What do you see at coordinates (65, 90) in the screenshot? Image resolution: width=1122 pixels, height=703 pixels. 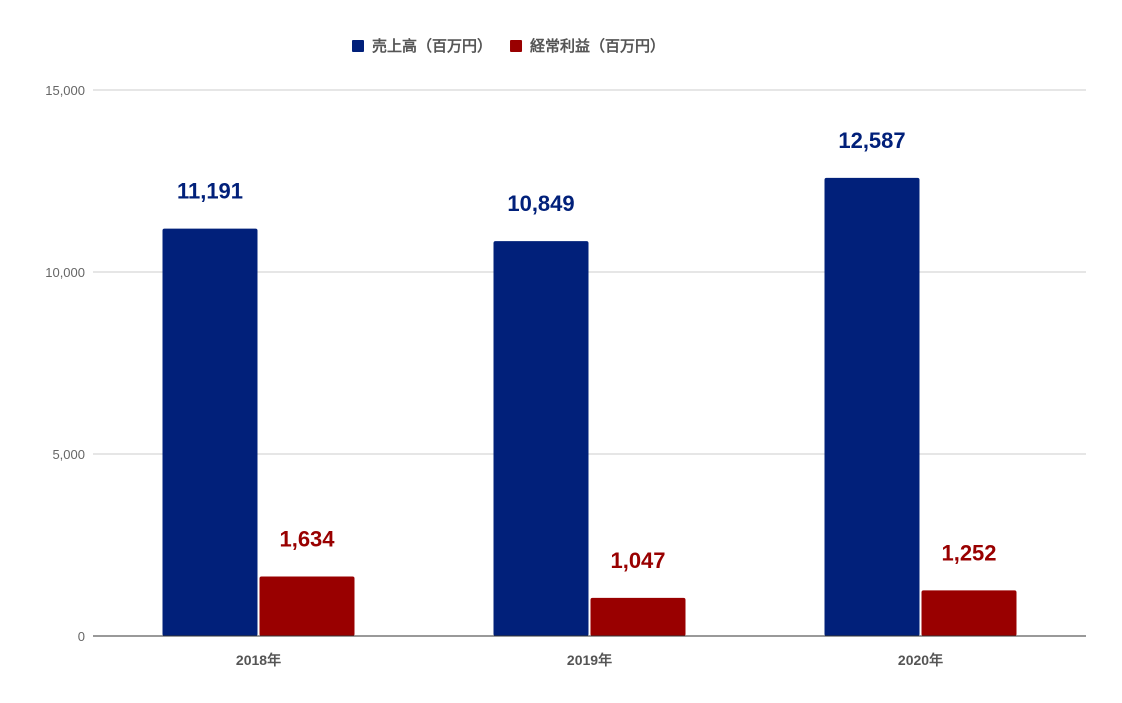 I see `y-tick-label: 15,000` at bounding box center [65, 90].